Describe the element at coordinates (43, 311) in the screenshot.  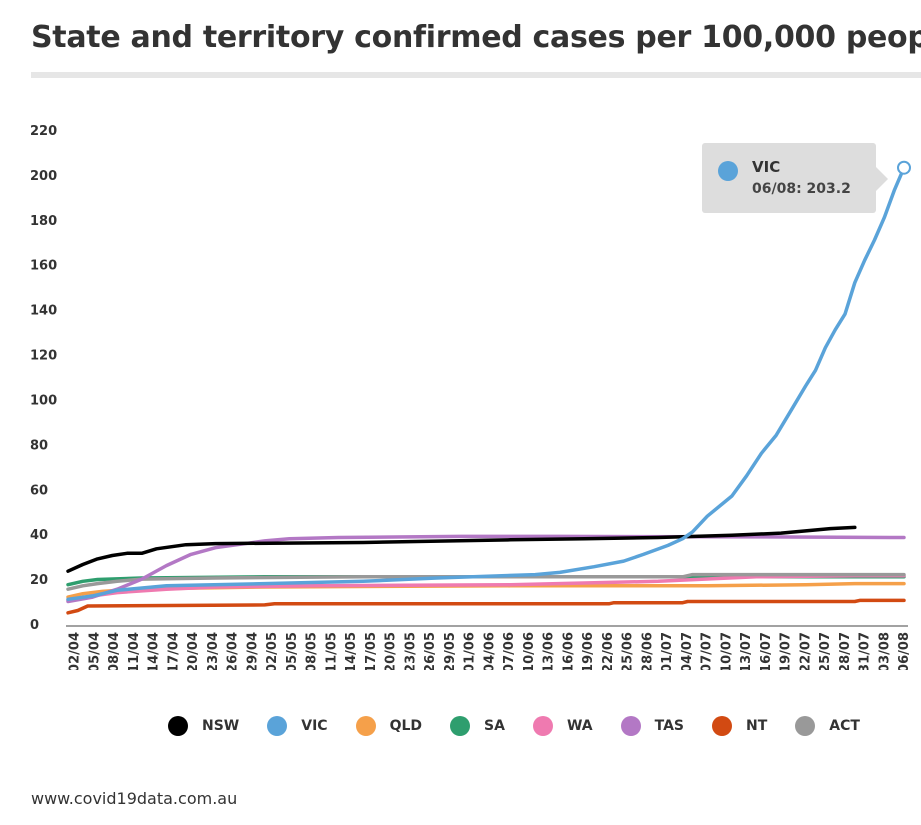
I see `y-tick-label: 140` at that location.